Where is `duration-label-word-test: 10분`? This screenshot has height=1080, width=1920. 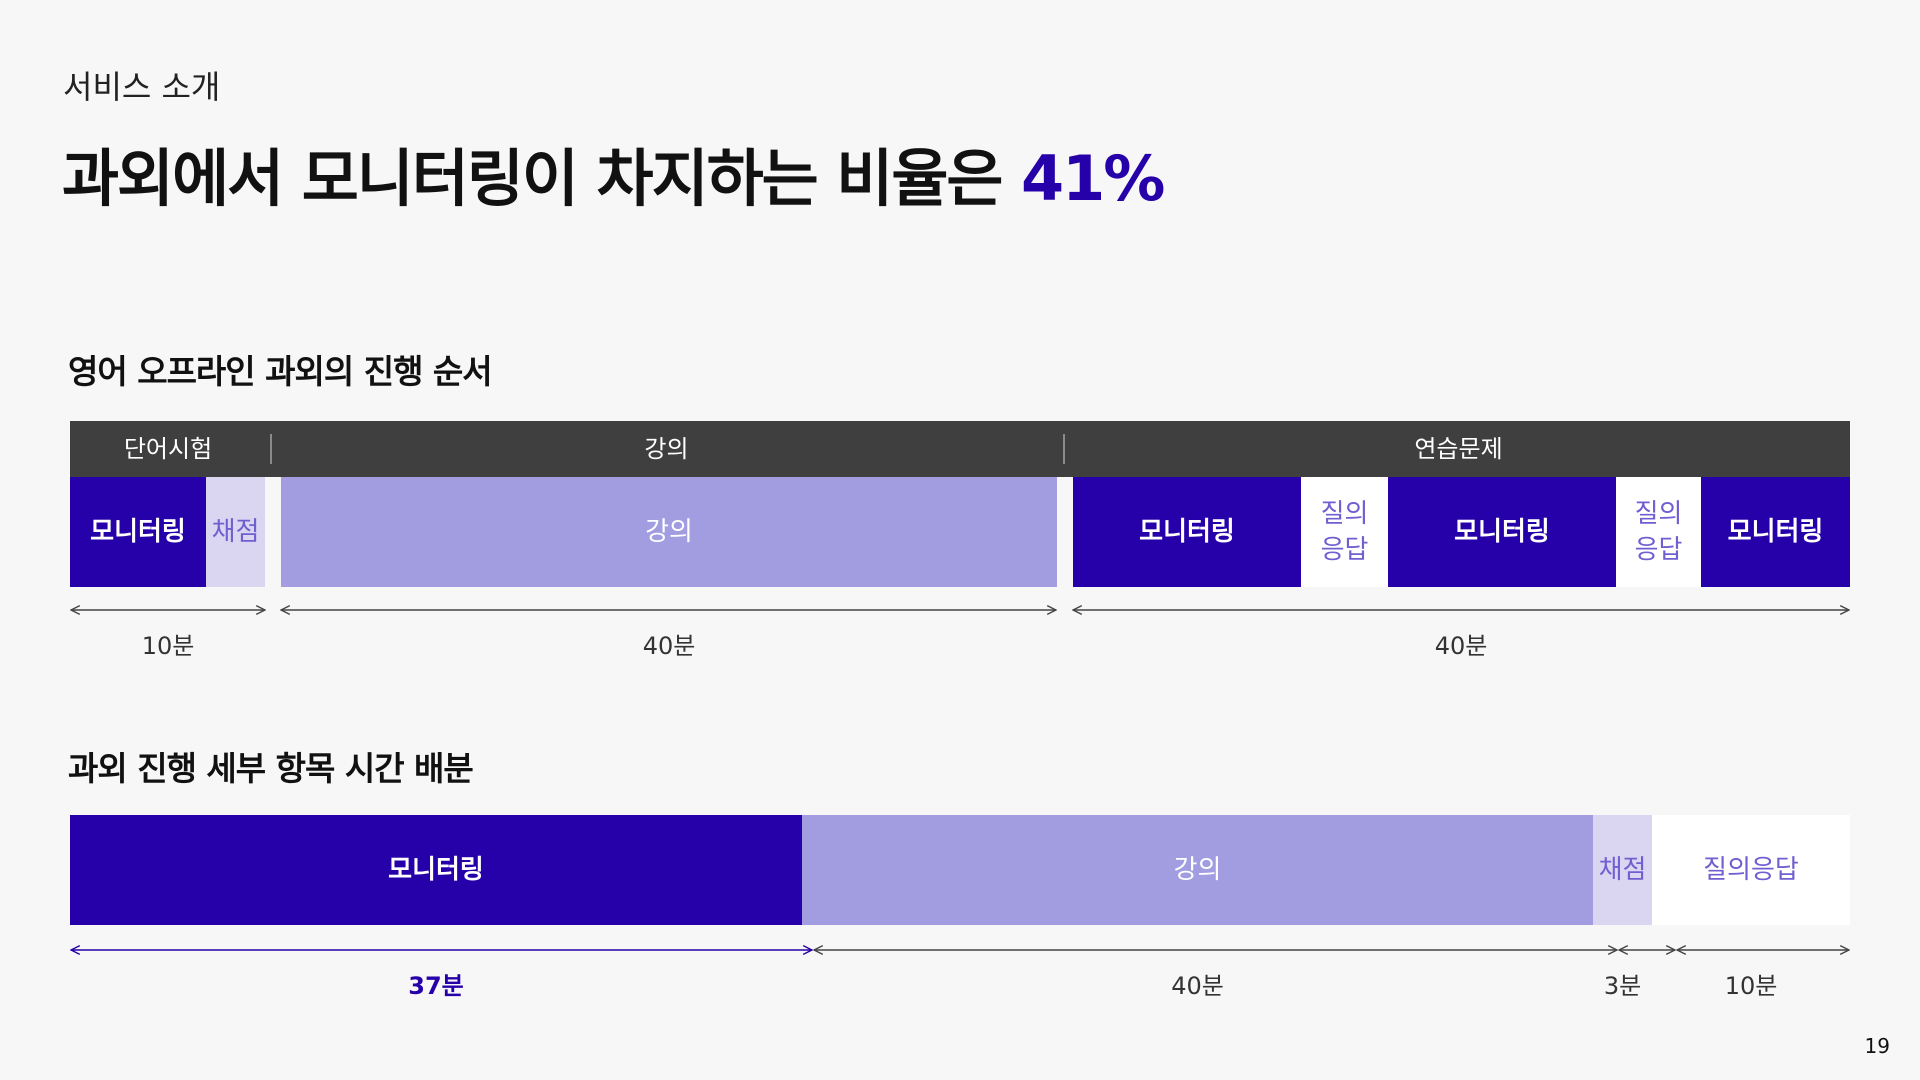
duration-label-word-test: 10분 is located at coordinates (168, 646).